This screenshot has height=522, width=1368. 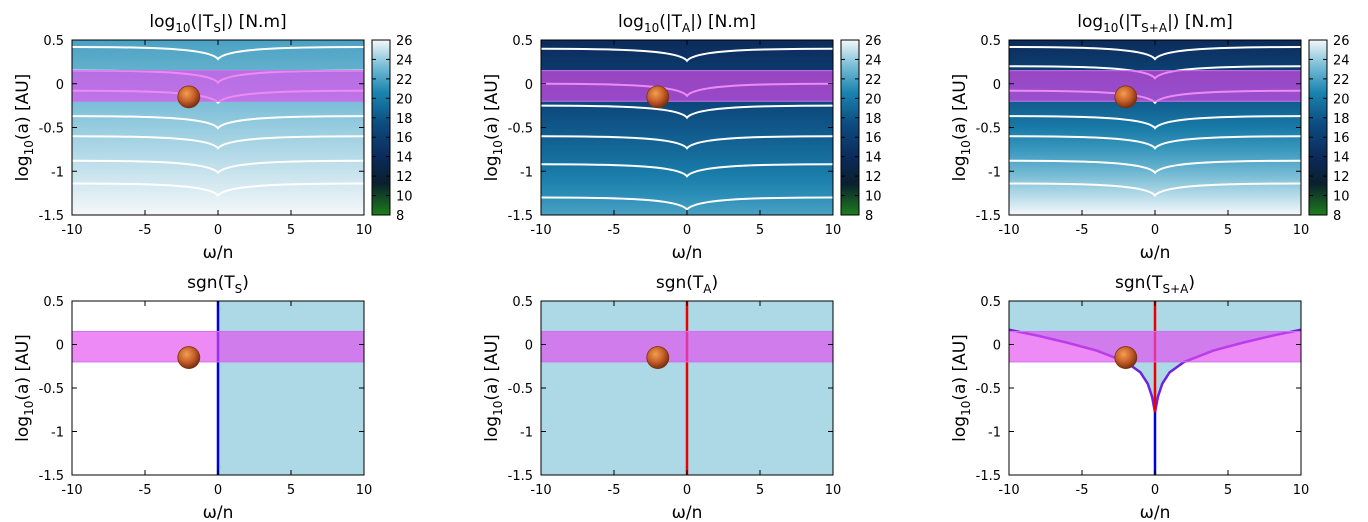 What do you see at coordinates (239, 289) in the screenshot?
I see `title-tsub: S` at bounding box center [239, 289].